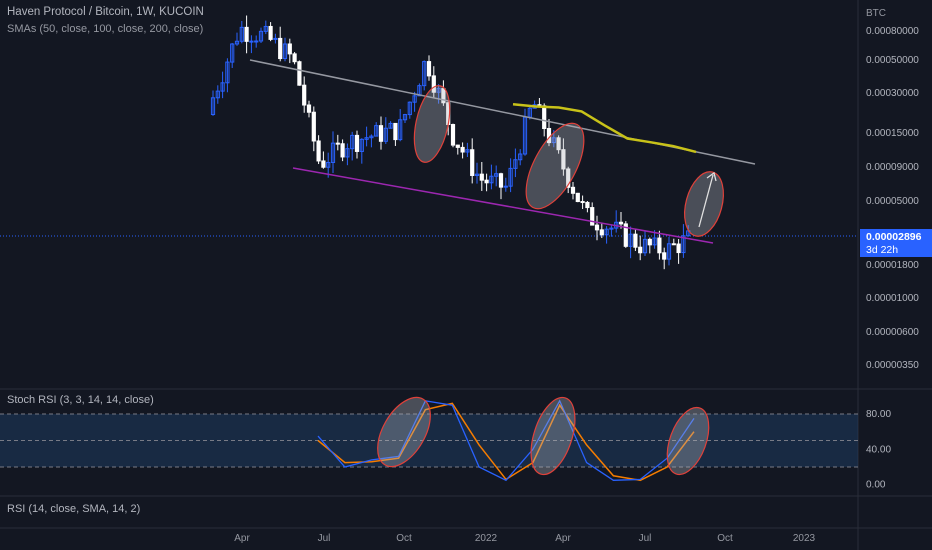  What do you see at coordinates (894, 237) in the screenshot?
I see `current-price-value: 0.00002896` at bounding box center [894, 237].